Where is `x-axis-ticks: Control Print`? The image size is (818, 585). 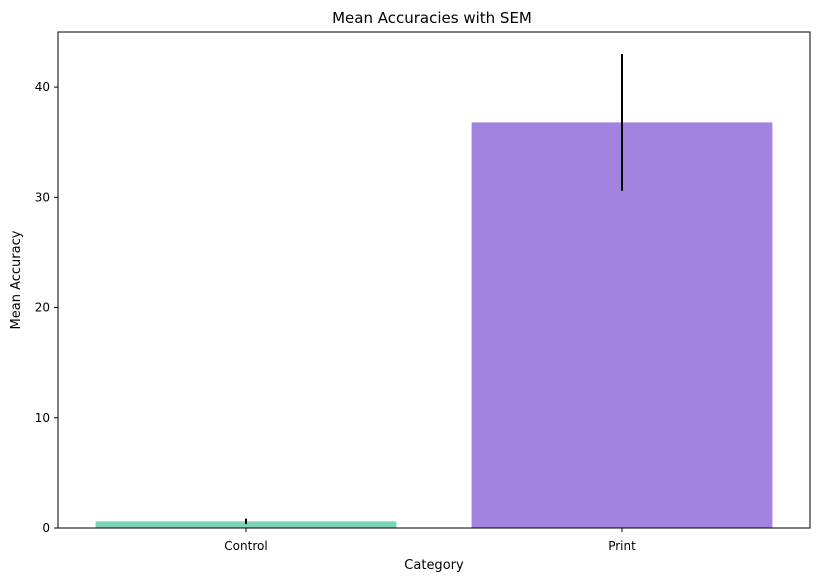
x-axis-ticks: Control Print is located at coordinates (430, 540).